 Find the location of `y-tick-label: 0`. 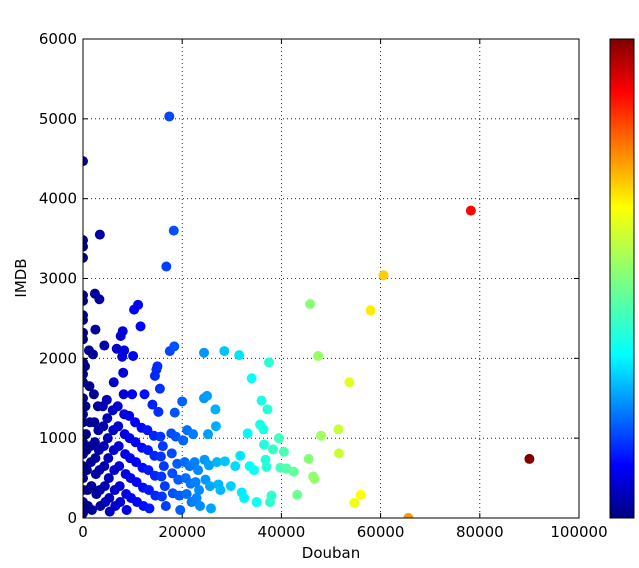

y-tick-label: 0 is located at coordinates (72, 518).